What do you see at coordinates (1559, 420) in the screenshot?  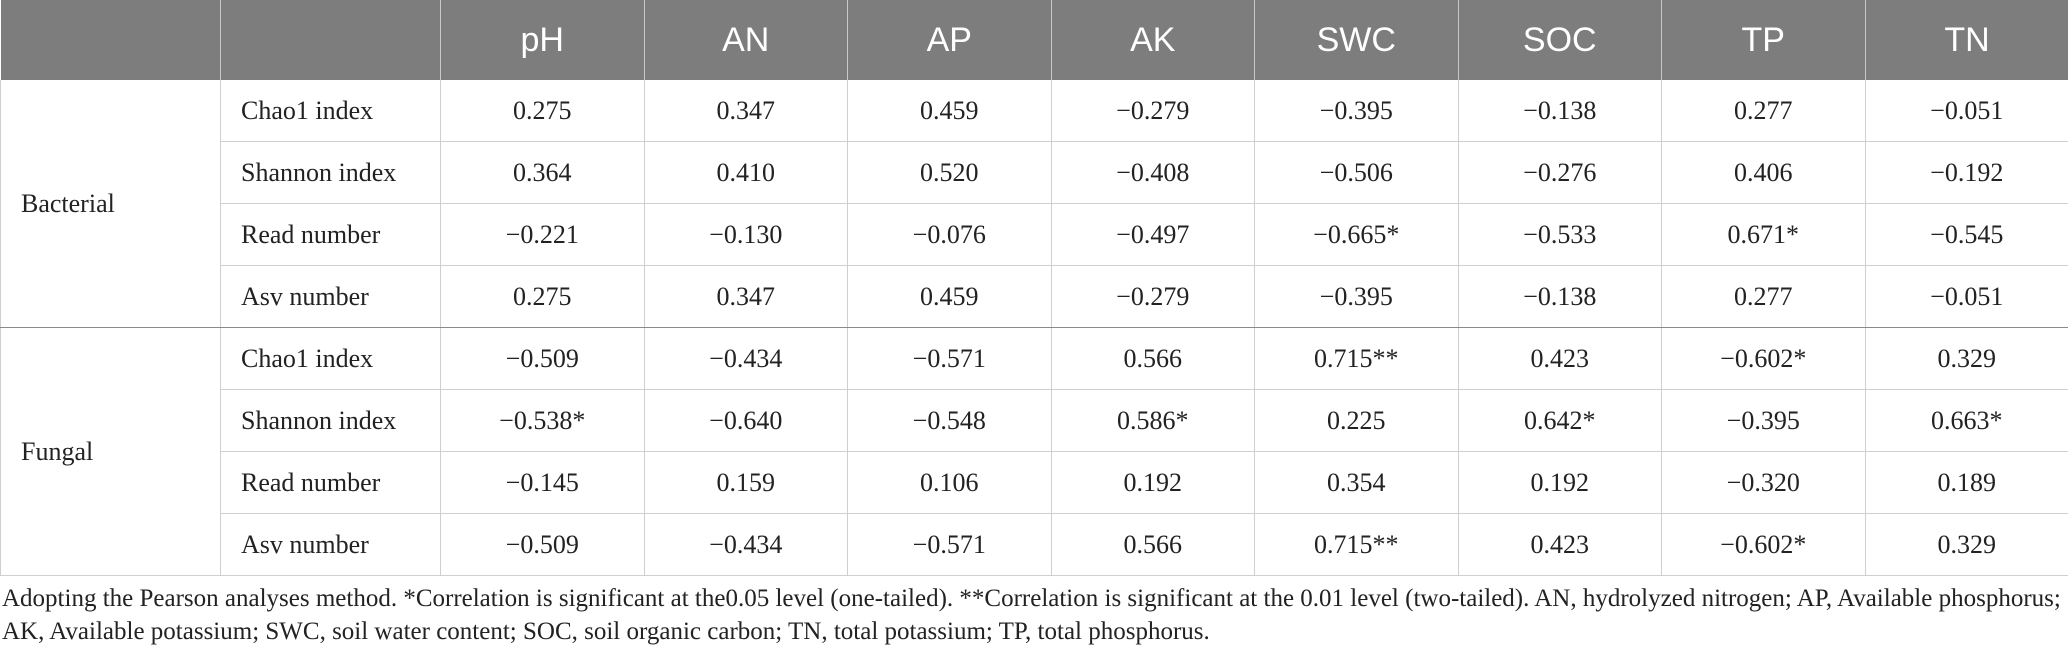 I see `table-cell: 0.642*` at bounding box center [1559, 420].